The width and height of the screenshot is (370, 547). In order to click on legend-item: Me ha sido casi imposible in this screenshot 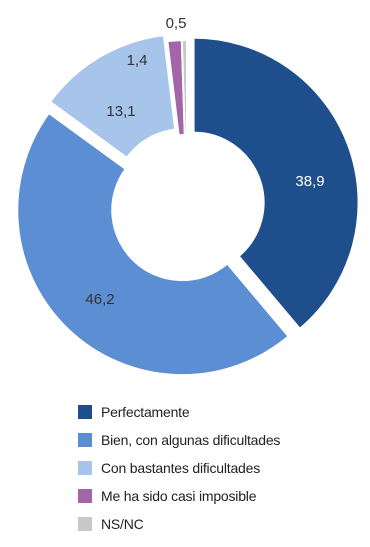, I will do `click(220, 496)`.